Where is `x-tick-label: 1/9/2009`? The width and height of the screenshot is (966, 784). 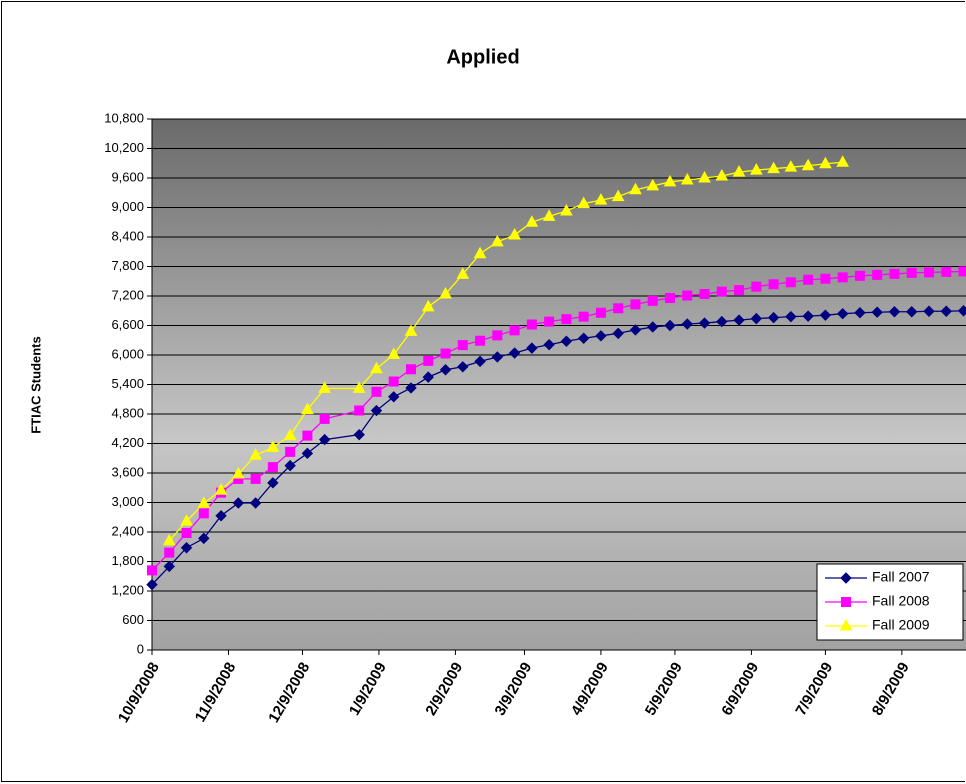
x-tick-label: 1/9/2009 is located at coordinates (368, 688).